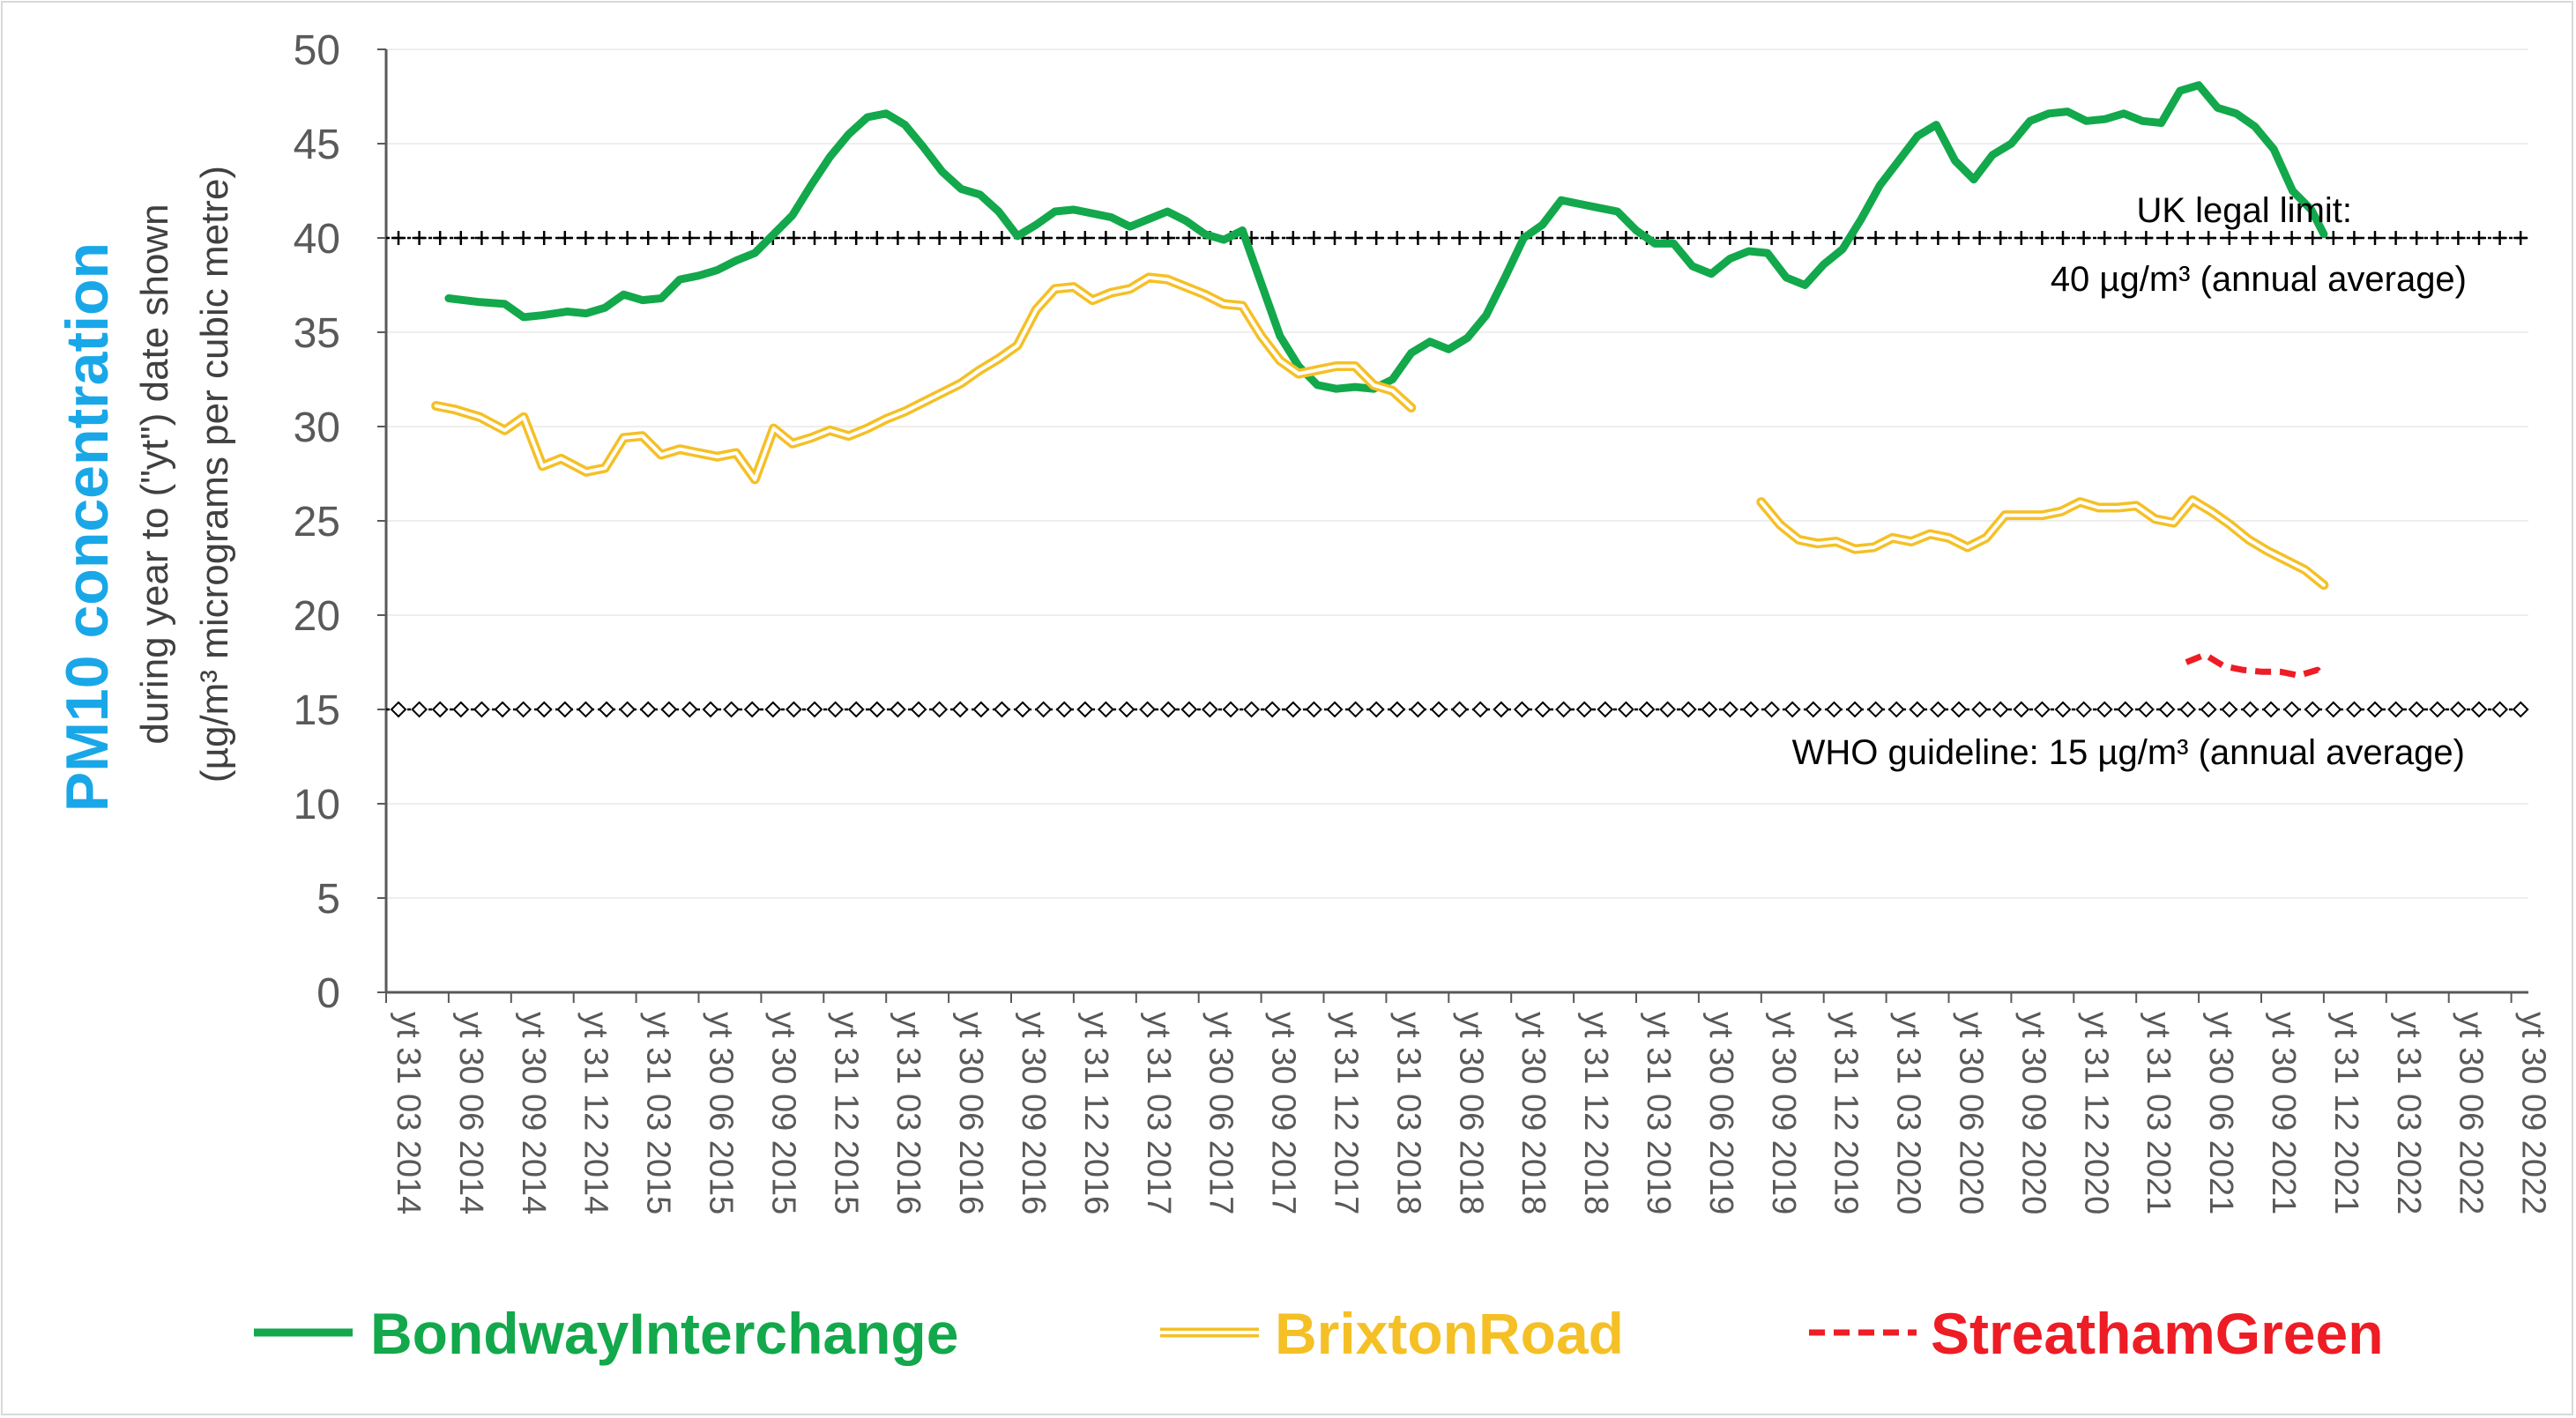 This screenshot has width=2576, height=1418. Describe the element at coordinates (2128, 752) in the screenshot. I see `who-guideline-label: WHO guideline: 15 µg/m³ (annual average)` at that location.